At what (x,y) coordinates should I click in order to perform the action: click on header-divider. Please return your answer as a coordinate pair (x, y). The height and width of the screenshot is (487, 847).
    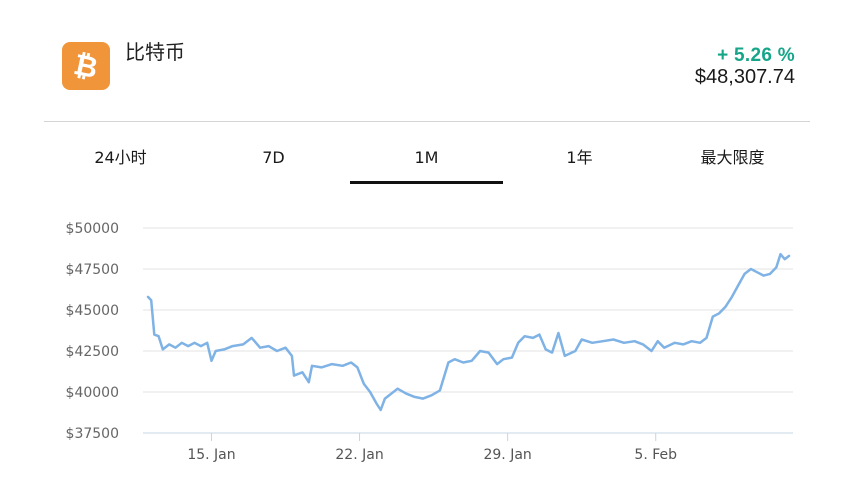
    Looking at the image, I should click on (427, 121).